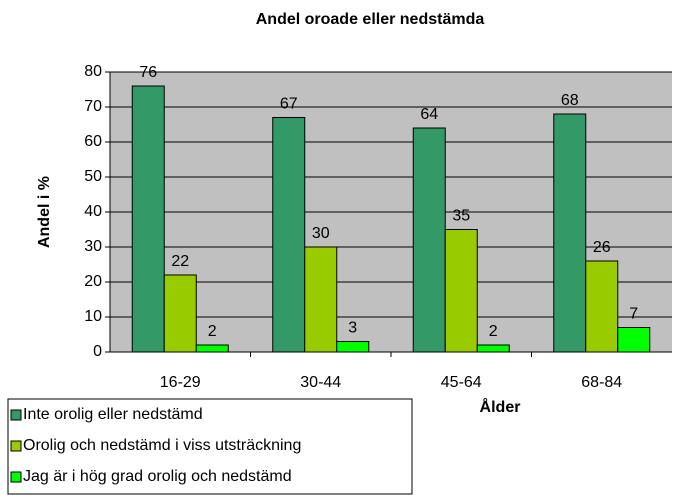  I want to click on y-tick-label: 50, so click(93, 176).